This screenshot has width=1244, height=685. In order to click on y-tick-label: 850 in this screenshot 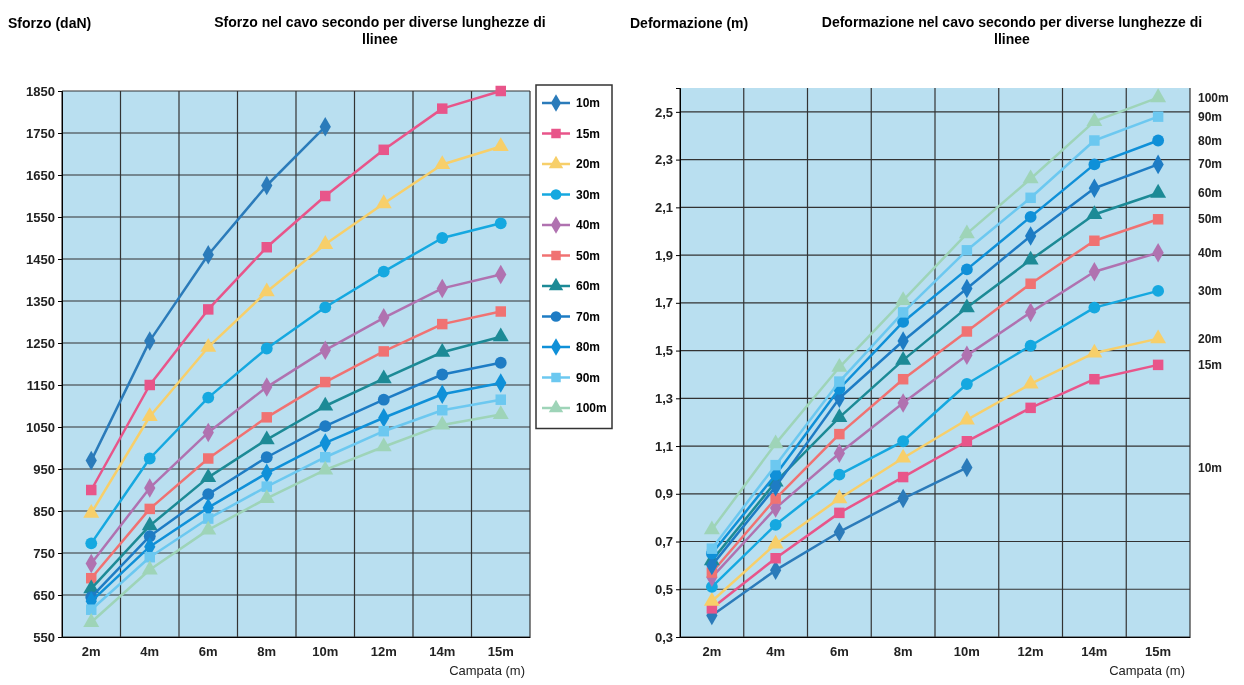, I will do `click(44, 511)`.